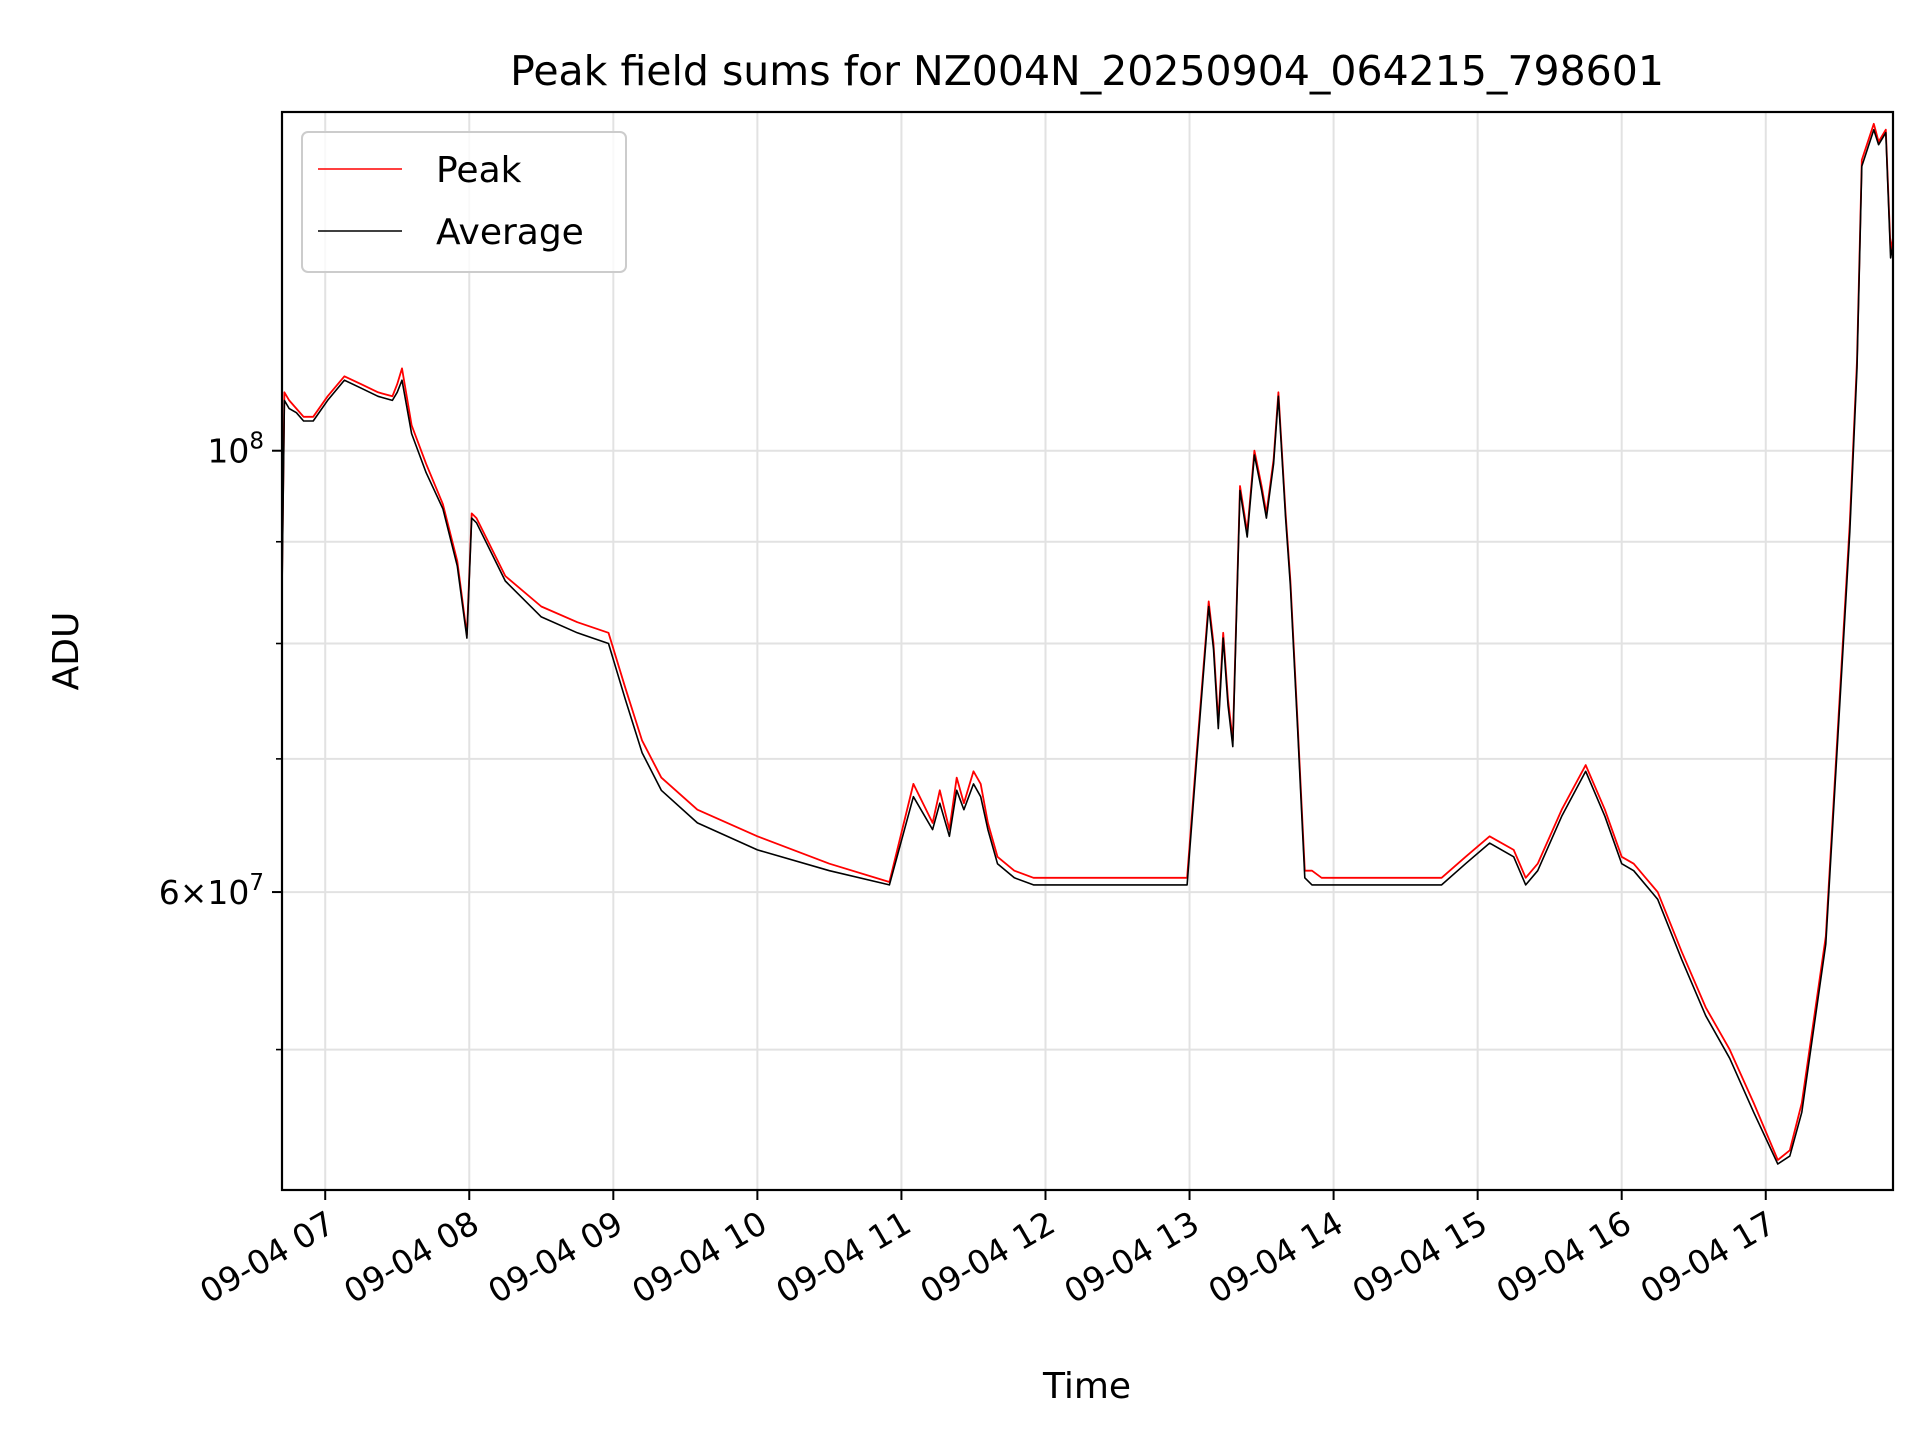  What do you see at coordinates (235, 450) in the screenshot?
I see `y-tick-label: 108` at bounding box center [235, 450].